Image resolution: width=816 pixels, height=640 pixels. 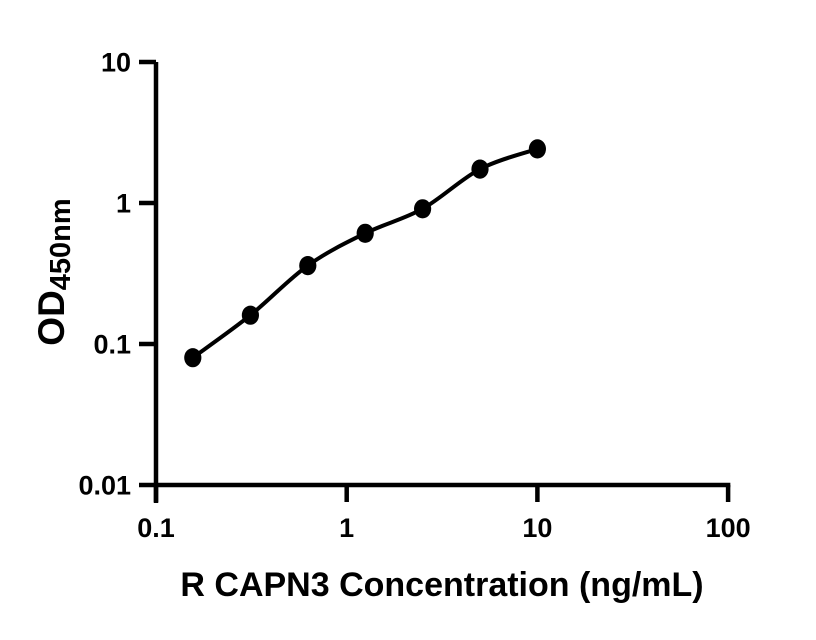 I want to click on y-tick-label-0.1: 0.1, so click(x=112, y=345).